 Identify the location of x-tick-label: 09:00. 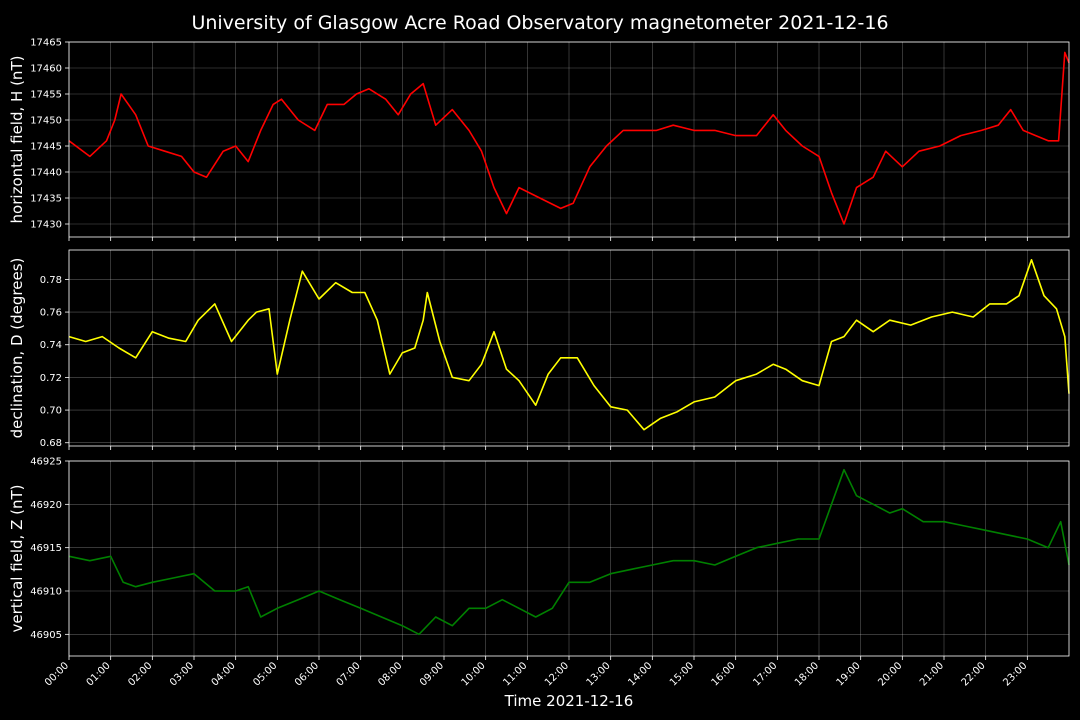
(432, 674).